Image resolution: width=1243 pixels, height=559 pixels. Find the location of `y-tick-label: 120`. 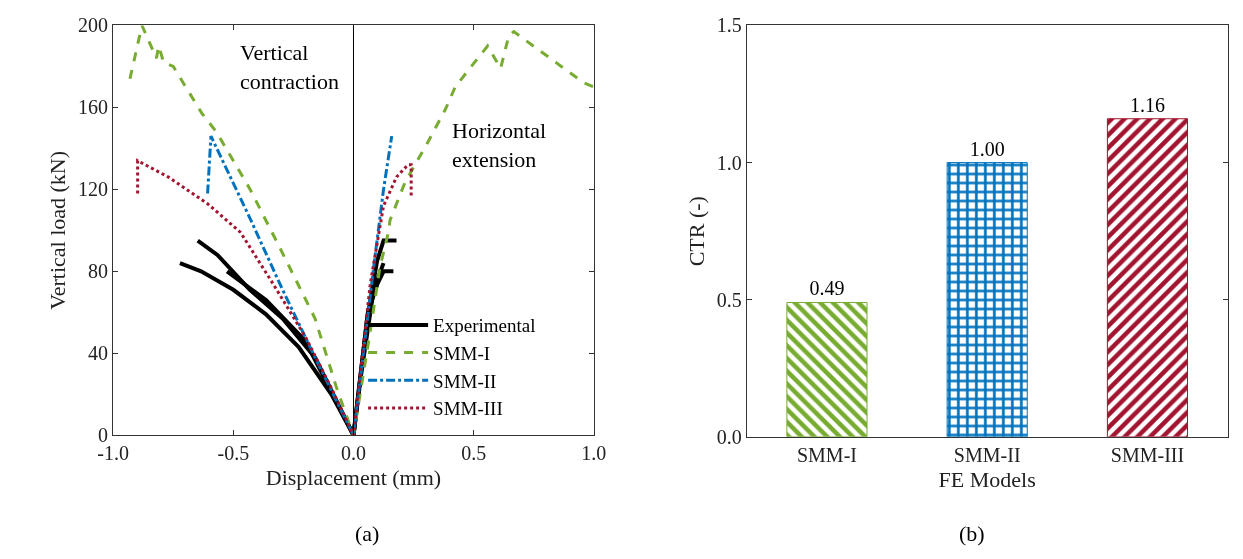

y-tick-label: 120 is located at coordinates (93, 189).